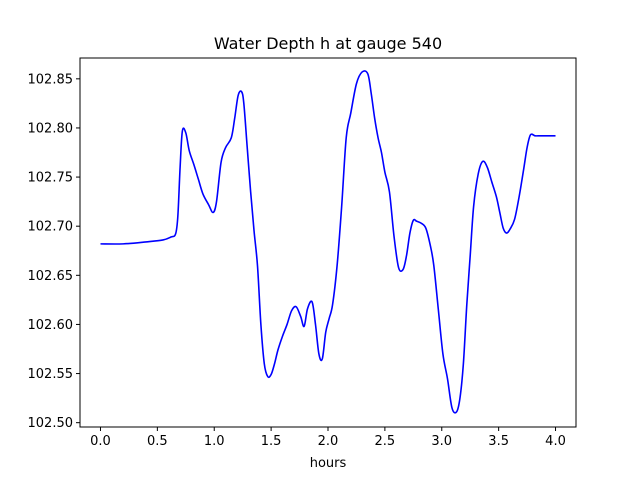 The height and width of the screenshot is (480, 640). I want to click on x-tick-label: 2.5, so click(385, 441).